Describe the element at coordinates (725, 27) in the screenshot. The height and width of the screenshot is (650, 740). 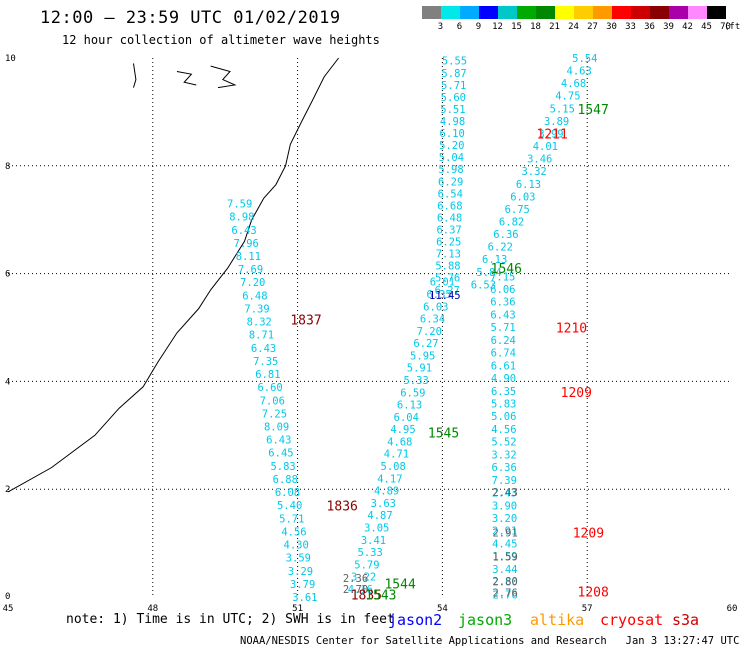
I see `scale-label: 70` at that location.